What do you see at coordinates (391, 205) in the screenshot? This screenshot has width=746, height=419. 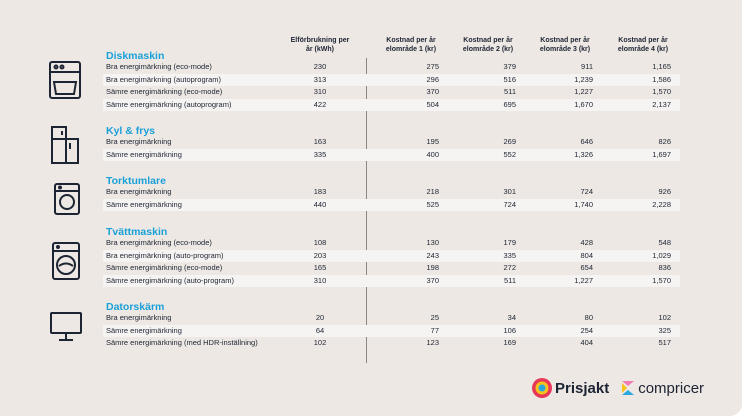 I see `table-row: Sämre energimärkning 440 525 724 1,740 2,228` at bounding box center [391, 205].